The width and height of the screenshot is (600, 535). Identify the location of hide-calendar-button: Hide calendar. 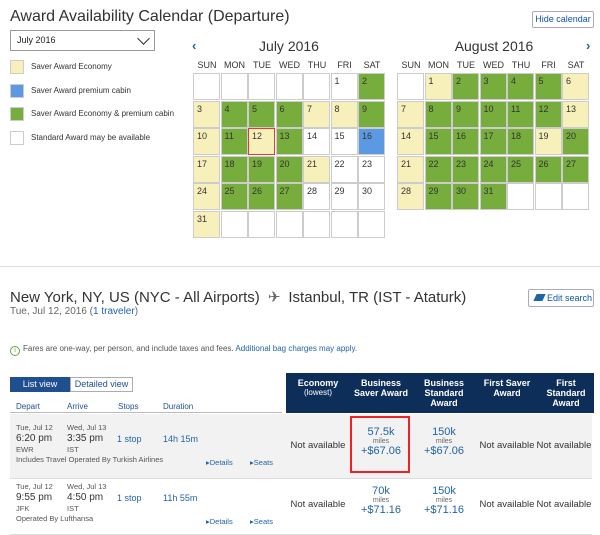
(563, 19).